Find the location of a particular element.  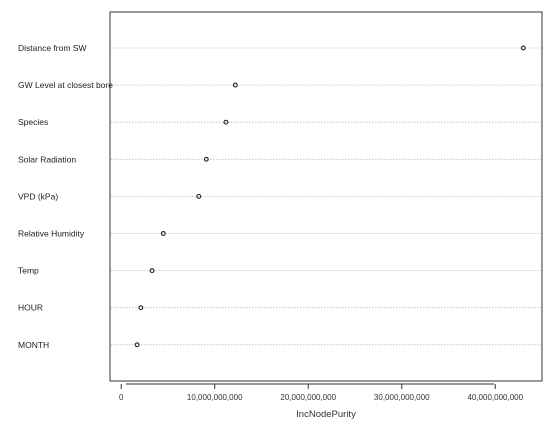

x-tick-label: 10,000,000,000 is located at coordinates (215, 397).